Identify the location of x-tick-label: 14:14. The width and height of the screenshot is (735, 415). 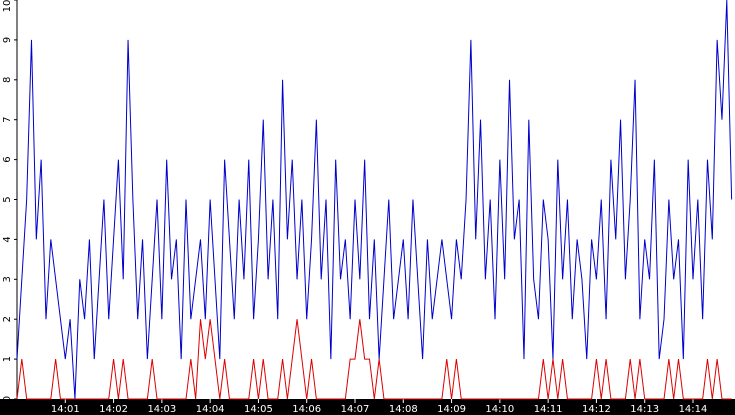
(693, 409).